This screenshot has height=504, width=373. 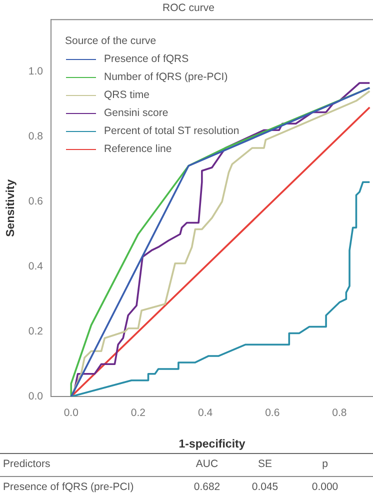 I want to click on text: 0.000, so click(x=325, y=487).